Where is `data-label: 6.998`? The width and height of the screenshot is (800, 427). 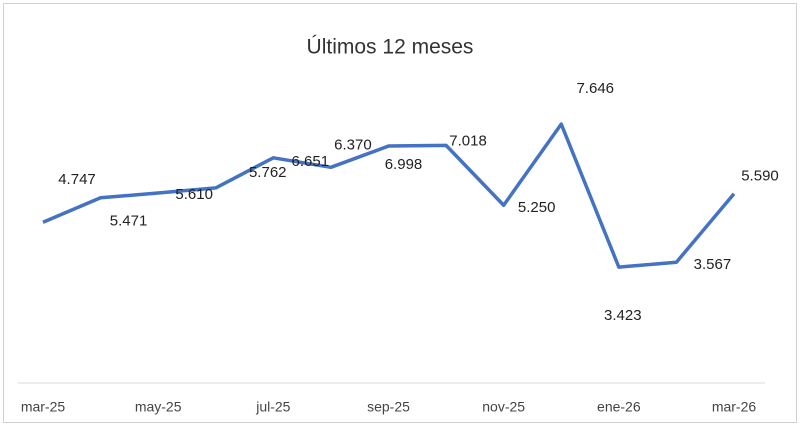
data-label: 6.998 is located at coordinates (404, 164).